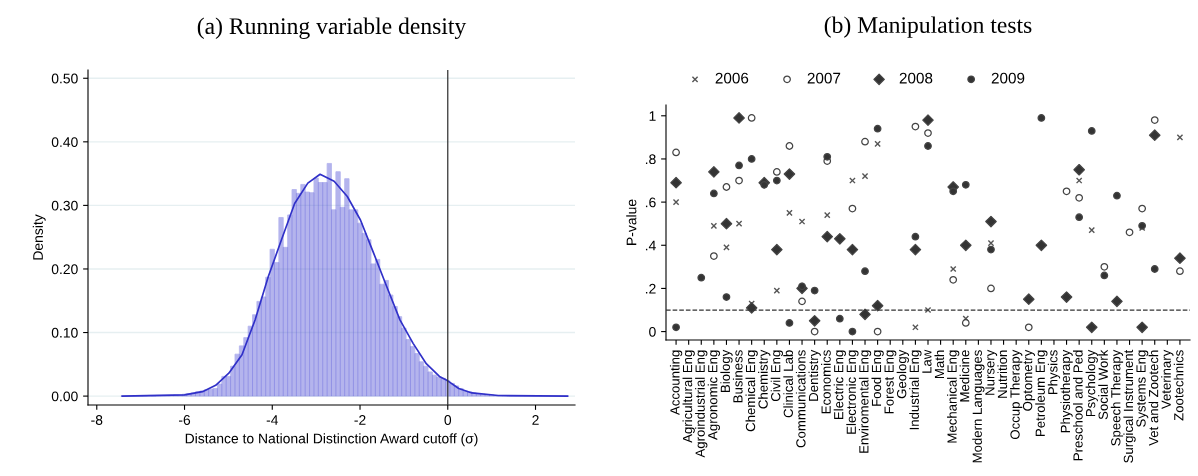 The image size is (1198, 476). What do you see at coordinates (688, 396) in the screenshot?
I see `x-tick-label: Agricultural Eng` at bounding box center [688, 396].